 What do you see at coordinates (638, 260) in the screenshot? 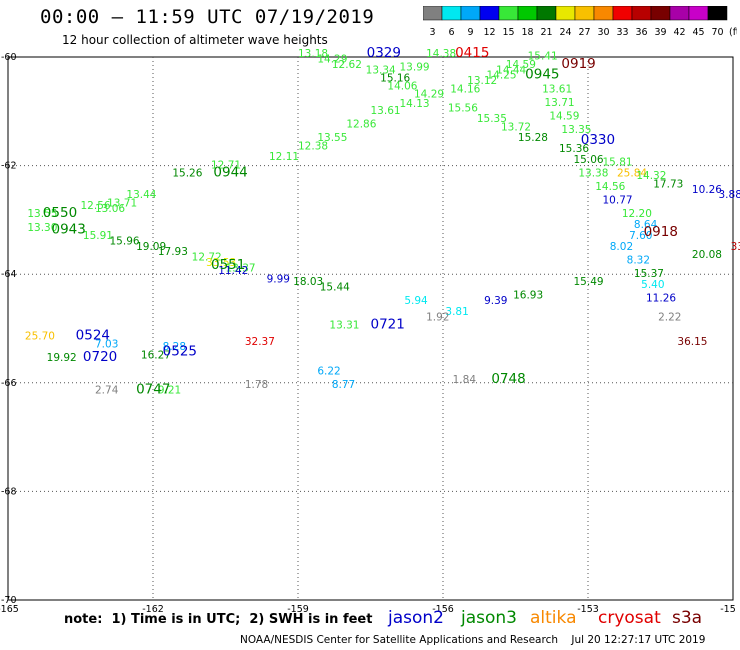
I see `swh-value-label: 8.32` at bounding box center [638, 260].